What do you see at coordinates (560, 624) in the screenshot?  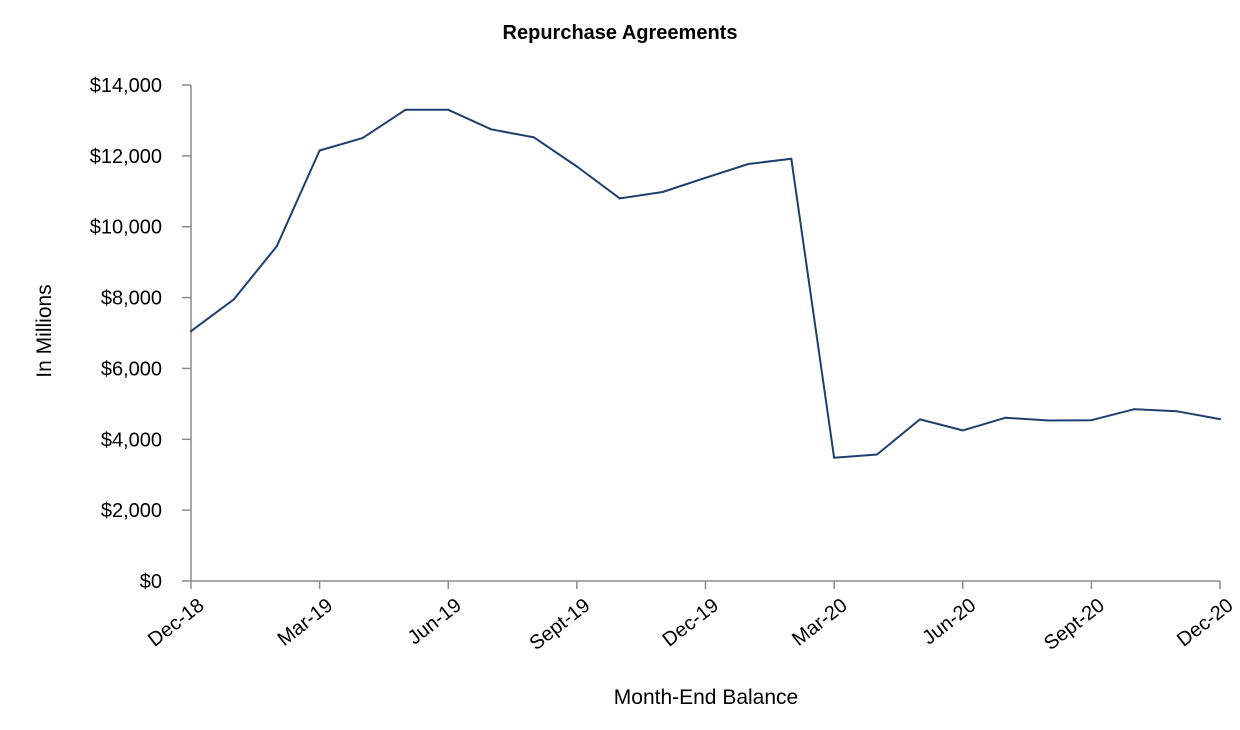 I see `x-tick-label: Sept-19` at bounding box center [560, 624].